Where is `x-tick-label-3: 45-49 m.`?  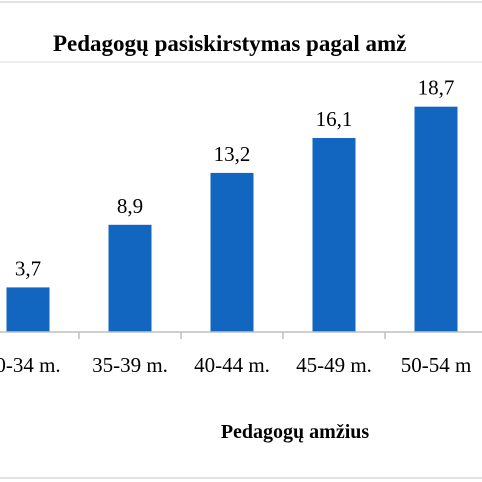
x-tick-label-3: 45-49 m. is located at coordinates (334, 365).